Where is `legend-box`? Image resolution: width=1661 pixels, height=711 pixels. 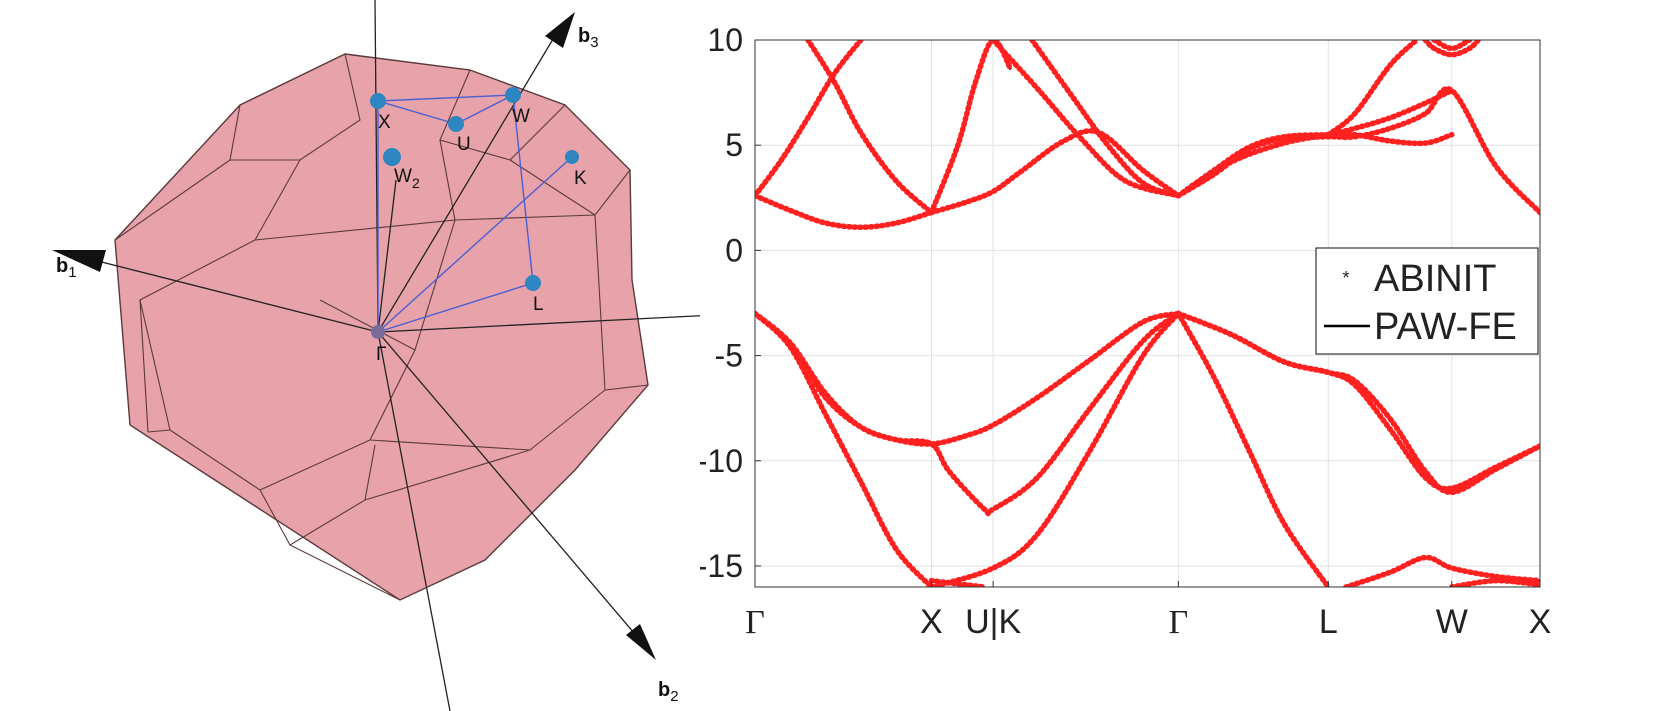 legend-box is located at coordinates (1427, 301).